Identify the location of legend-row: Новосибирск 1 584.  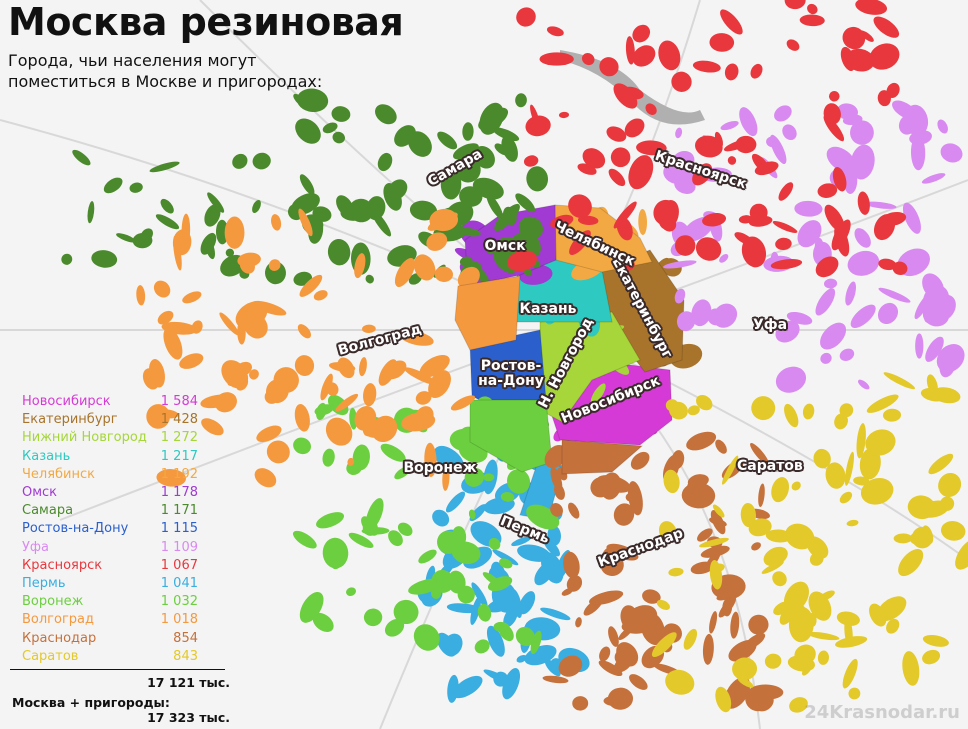
(110, 403).